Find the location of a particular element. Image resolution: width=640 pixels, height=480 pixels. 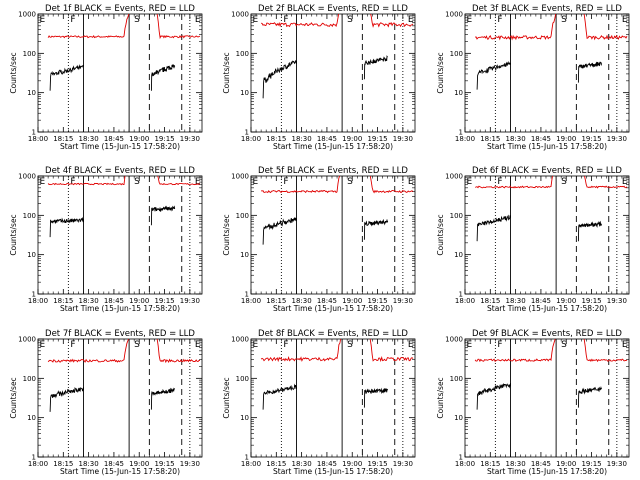

panel-title: Det 1f BLACK = Events, RED = LLD is located at coordinates (120, 9).